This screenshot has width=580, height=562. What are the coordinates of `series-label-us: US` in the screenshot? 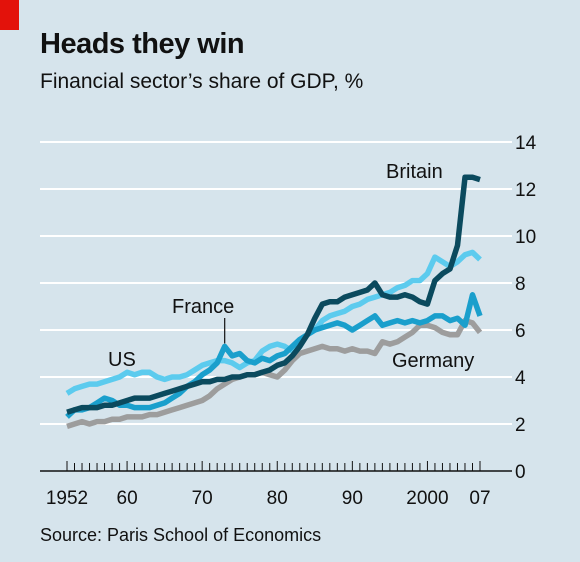 It's located at (122, 360).